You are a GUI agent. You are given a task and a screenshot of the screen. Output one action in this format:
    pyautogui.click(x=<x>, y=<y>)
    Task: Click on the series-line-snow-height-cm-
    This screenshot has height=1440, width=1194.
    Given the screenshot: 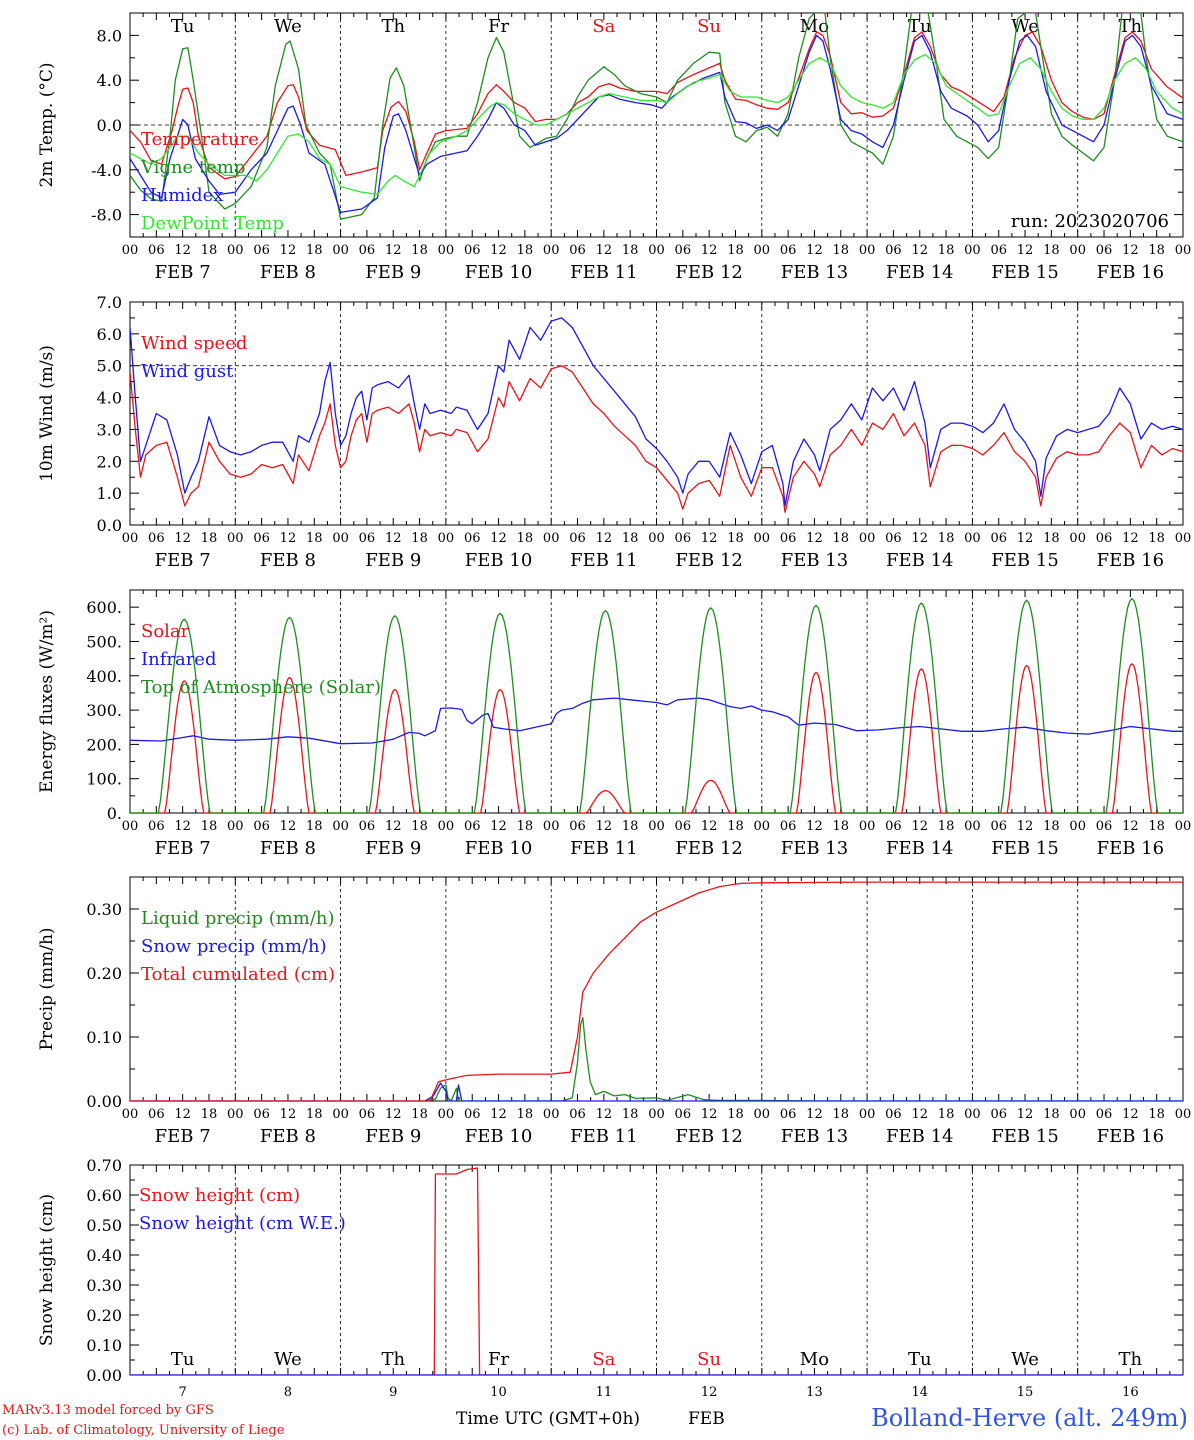 What is the action you would take?
    pyautogui.click(x=656, y=1271)
    